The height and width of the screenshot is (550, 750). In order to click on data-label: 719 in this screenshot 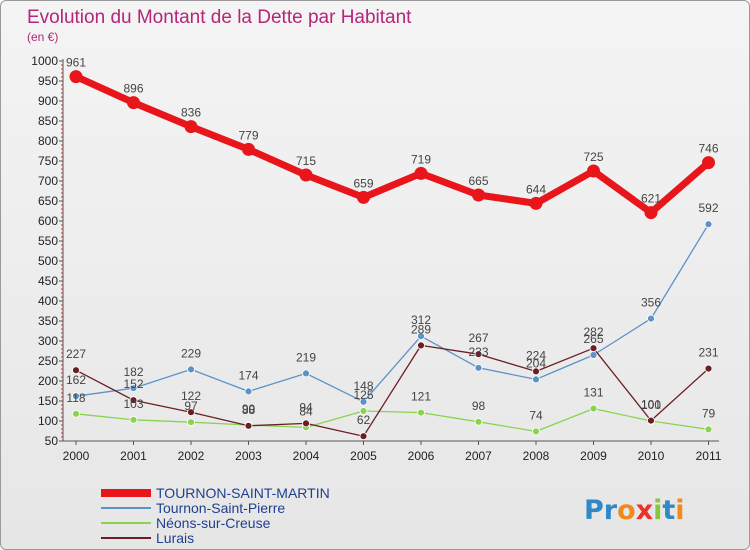, I will do `click(421, 159)`.